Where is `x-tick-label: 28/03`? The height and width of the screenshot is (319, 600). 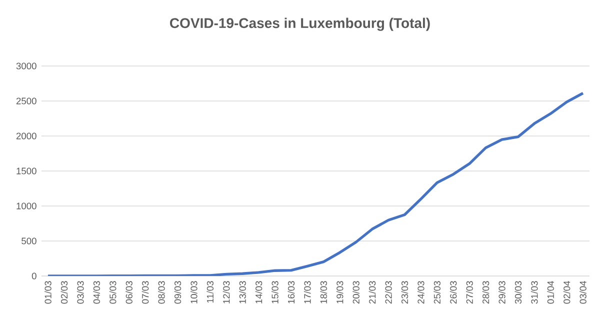
x-tick-label: 28/03 is located at coordinates (486, 292).